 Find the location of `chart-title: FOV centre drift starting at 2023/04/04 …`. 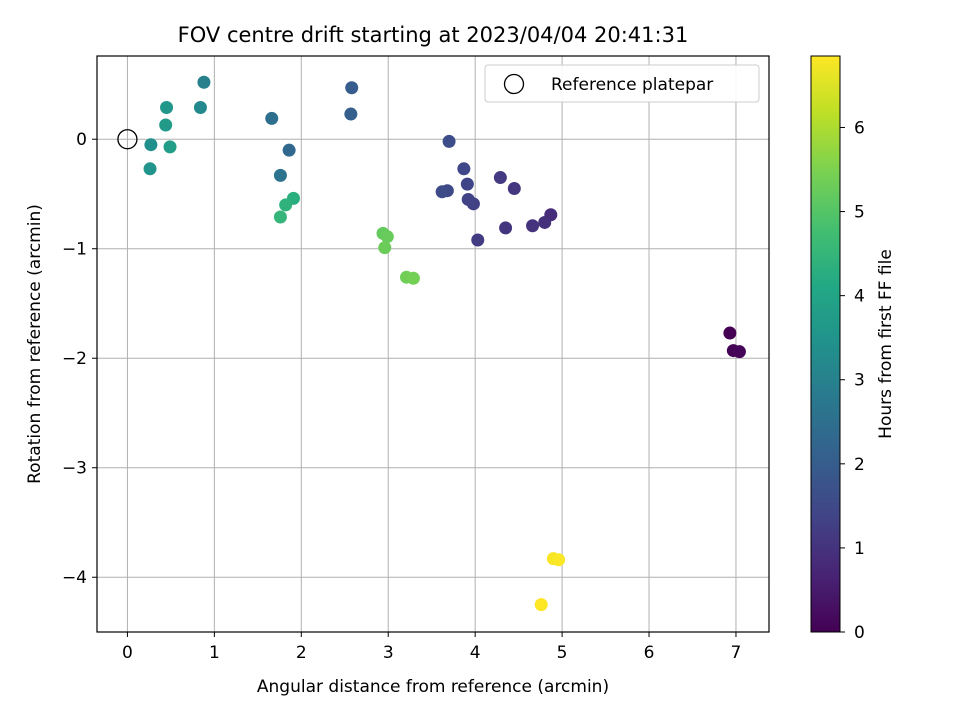

chart-title: FOV centre drift starting at 2023/04/04 … is located at coordinates (433, 35).